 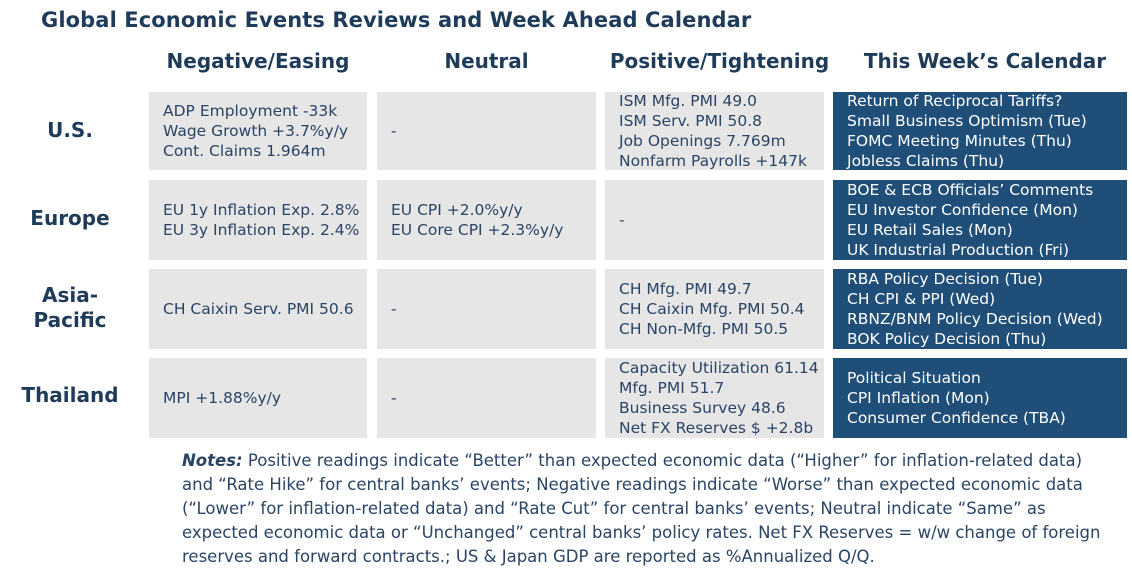 What do you see at coordinates (486, 131) in the screenshot?
I see `us-neutral-cell: -` at bounding box center [486, 131].